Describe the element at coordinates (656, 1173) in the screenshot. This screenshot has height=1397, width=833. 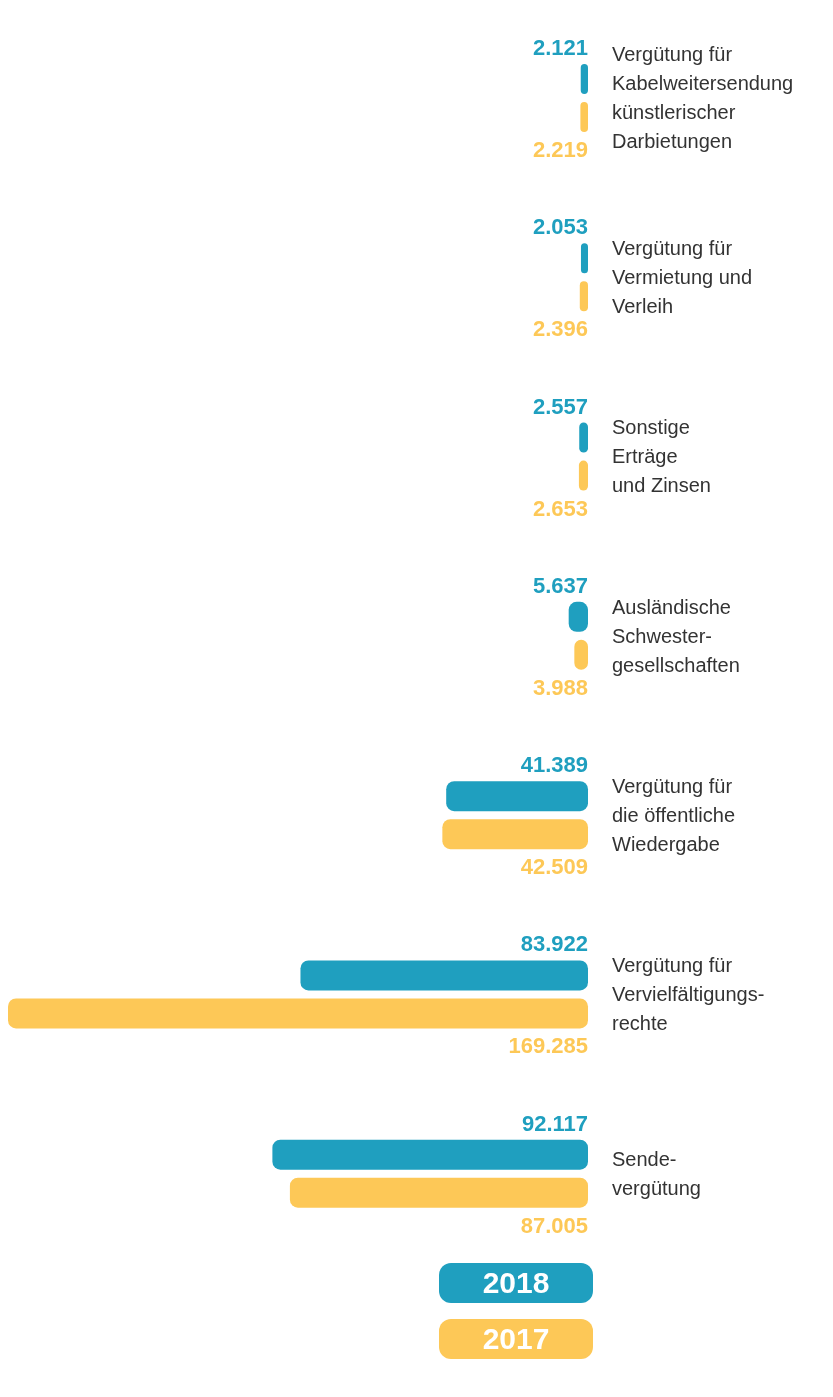
I see `y-tick-label: Sende- vergütung` at that location.